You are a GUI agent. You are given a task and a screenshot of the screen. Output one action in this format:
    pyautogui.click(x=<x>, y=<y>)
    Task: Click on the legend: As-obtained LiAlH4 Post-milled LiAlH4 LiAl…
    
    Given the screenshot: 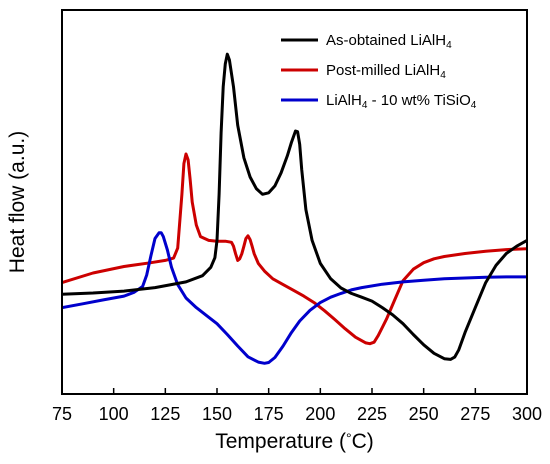 What is the action you would take?
    pyautogui.click(x=379, y=71)
    